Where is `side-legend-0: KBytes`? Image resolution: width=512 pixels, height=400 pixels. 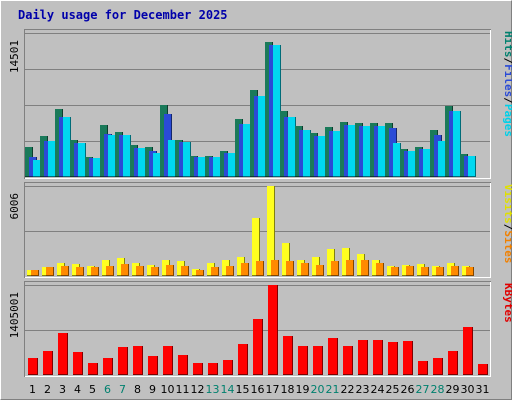
side-legend-0: KBytes is located at coordinates (507, 303).